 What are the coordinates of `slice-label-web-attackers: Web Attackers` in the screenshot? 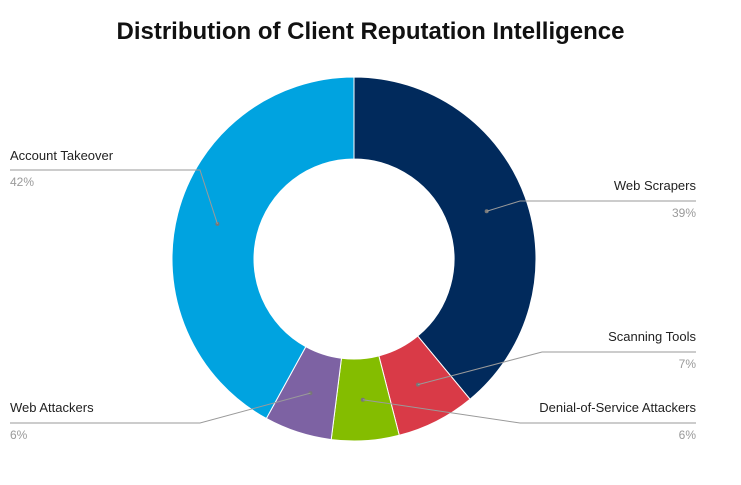 It's located at (52, 407).